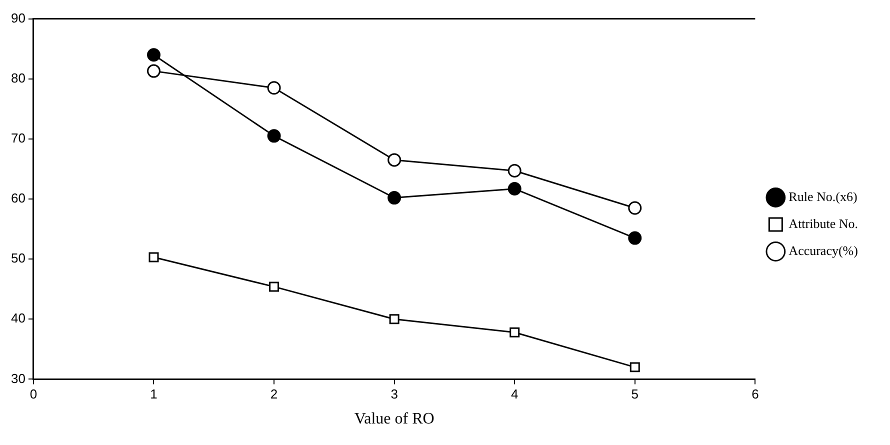 The image size is (890, 445). I want to click on x-tick-label: 0, so click(34, 394).